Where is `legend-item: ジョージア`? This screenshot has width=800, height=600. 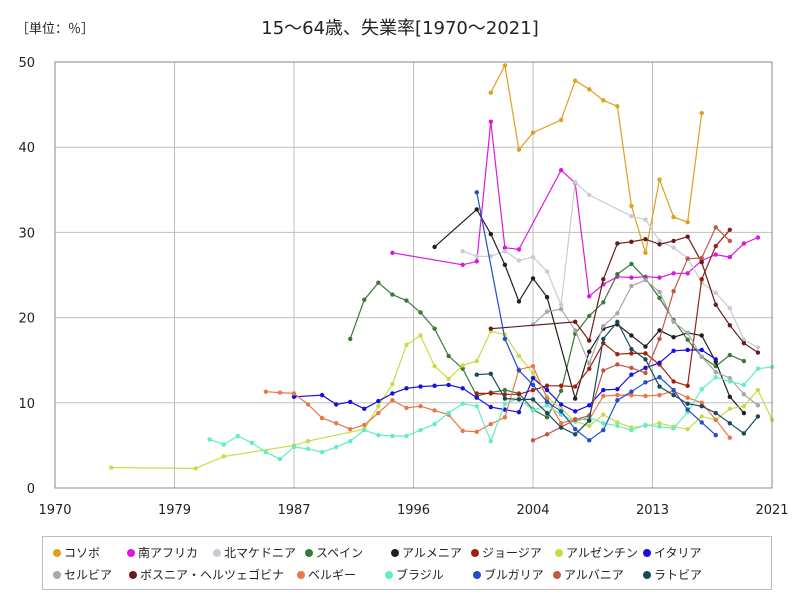
legend-item: ジョージア is located at coordinates (506, 552).